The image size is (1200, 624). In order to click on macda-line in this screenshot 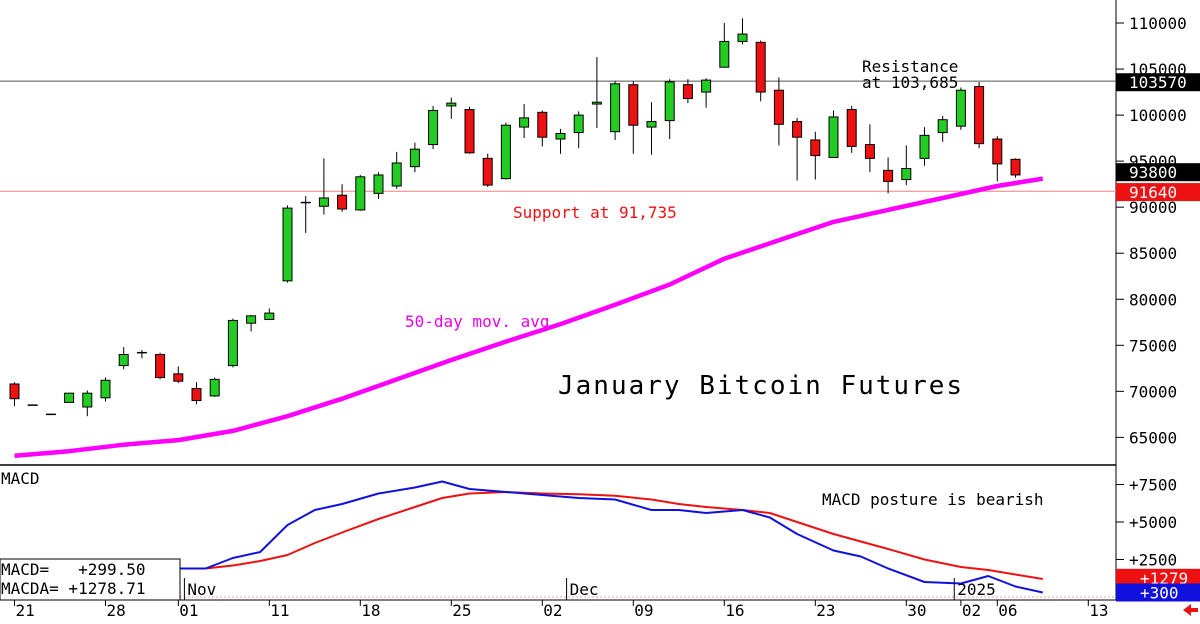, I will do `click(610, 535)`.